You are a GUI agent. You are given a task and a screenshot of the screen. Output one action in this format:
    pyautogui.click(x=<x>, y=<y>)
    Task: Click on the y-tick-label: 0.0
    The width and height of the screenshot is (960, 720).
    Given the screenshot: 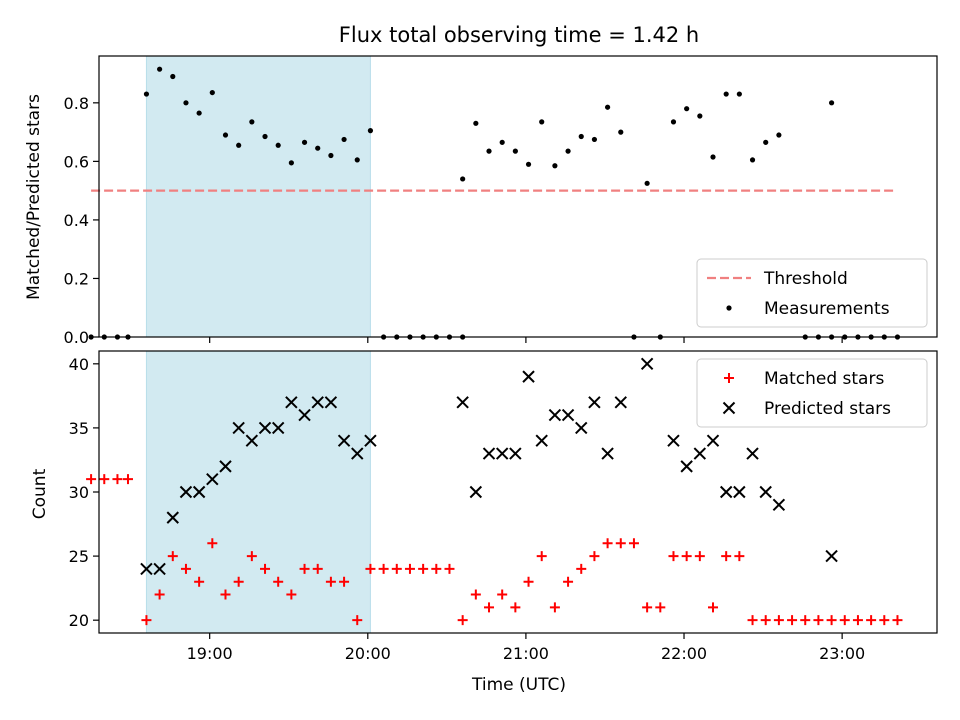 What is the action you would take?
    pyautogui.click(x=76, y=337)
    